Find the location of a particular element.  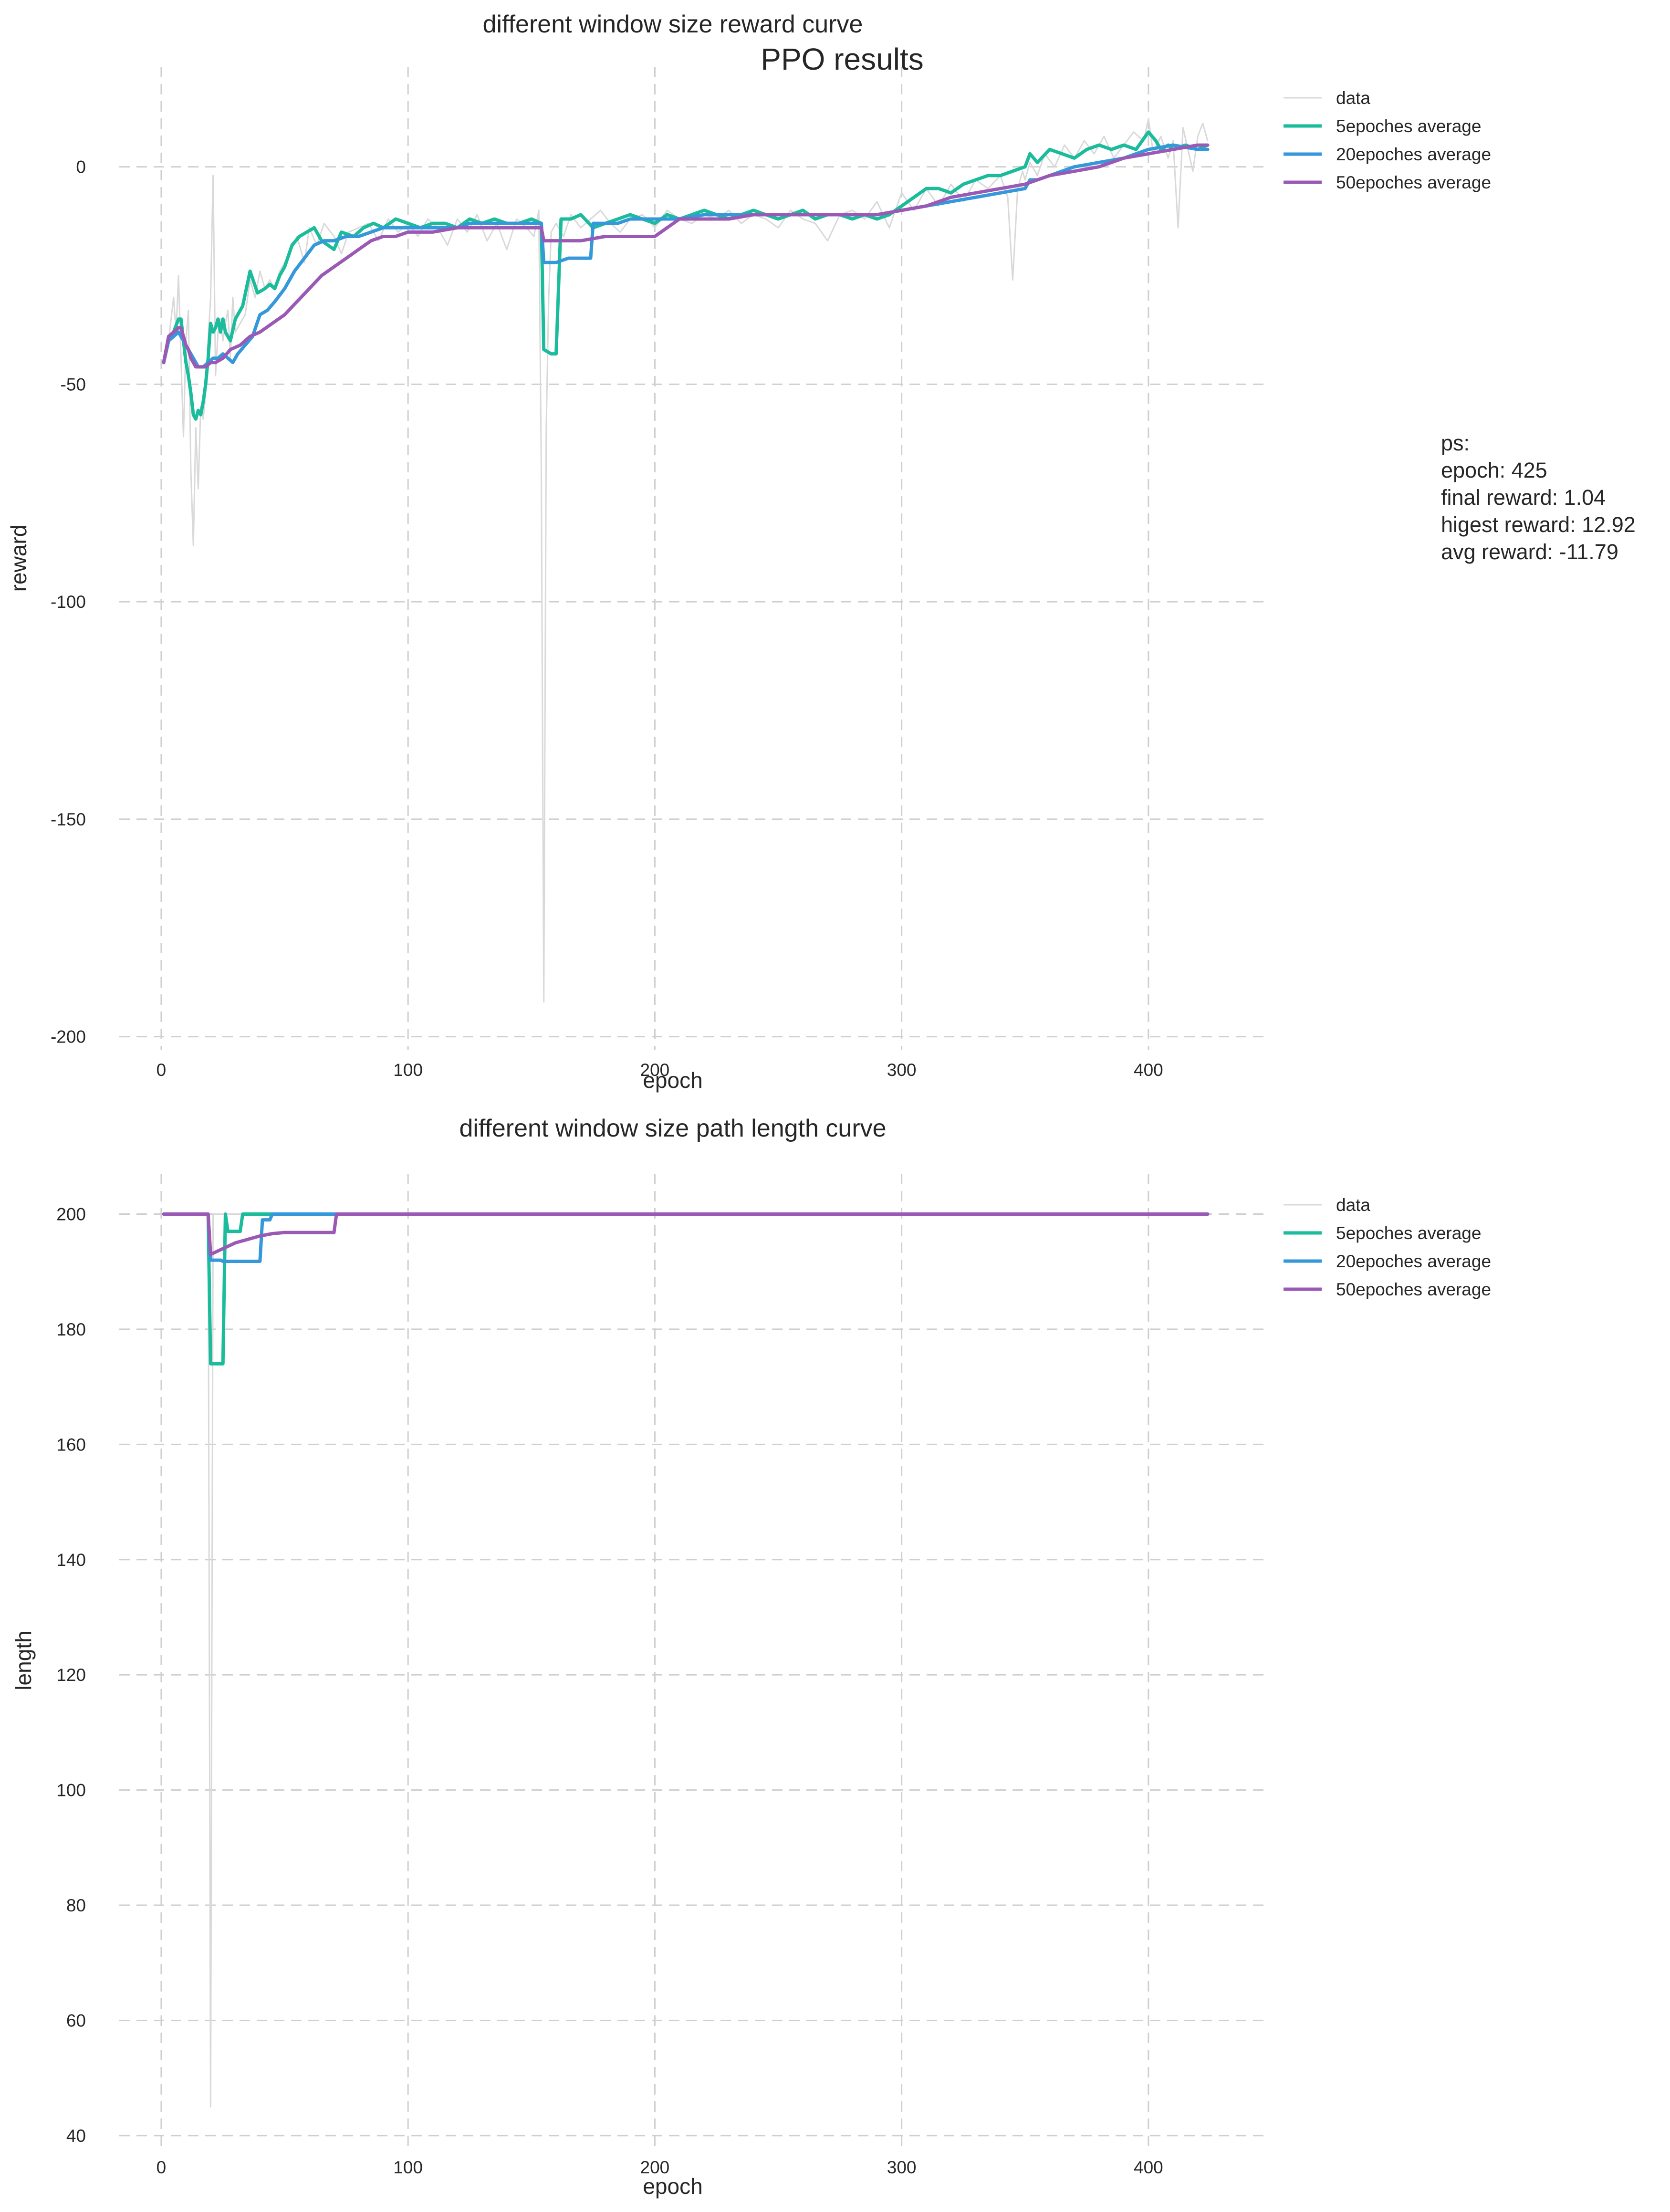

y-tick-label: -150 is located at coordinates (68, 820).